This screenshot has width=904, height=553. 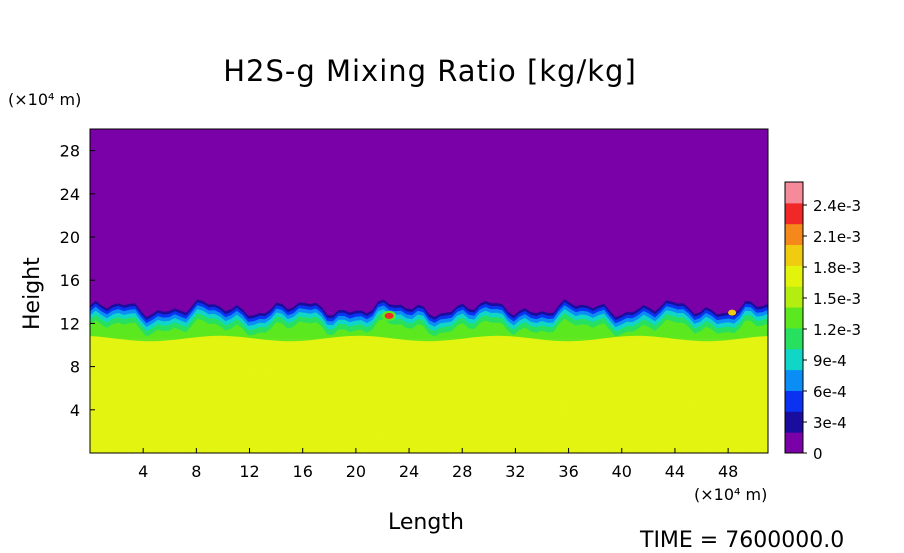 I want to click on colorbar-level-label: 6e-4, so click(x=830, y=392).